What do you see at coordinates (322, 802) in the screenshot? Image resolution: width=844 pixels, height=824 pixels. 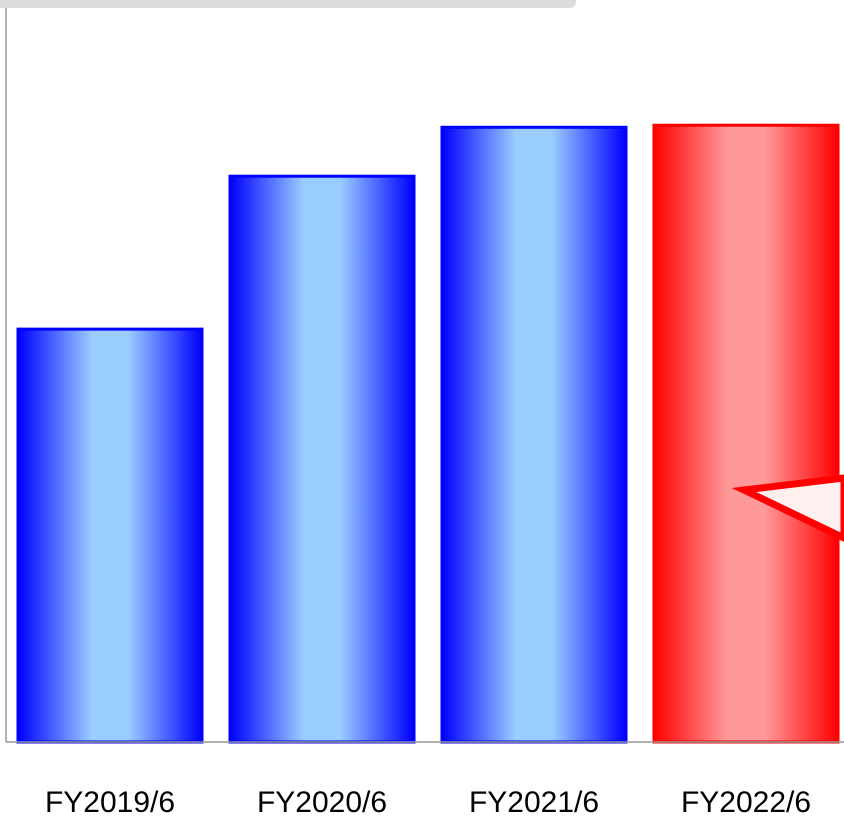 I see `x-tick-label: FY2020/6` at bounding box center [322, 802].